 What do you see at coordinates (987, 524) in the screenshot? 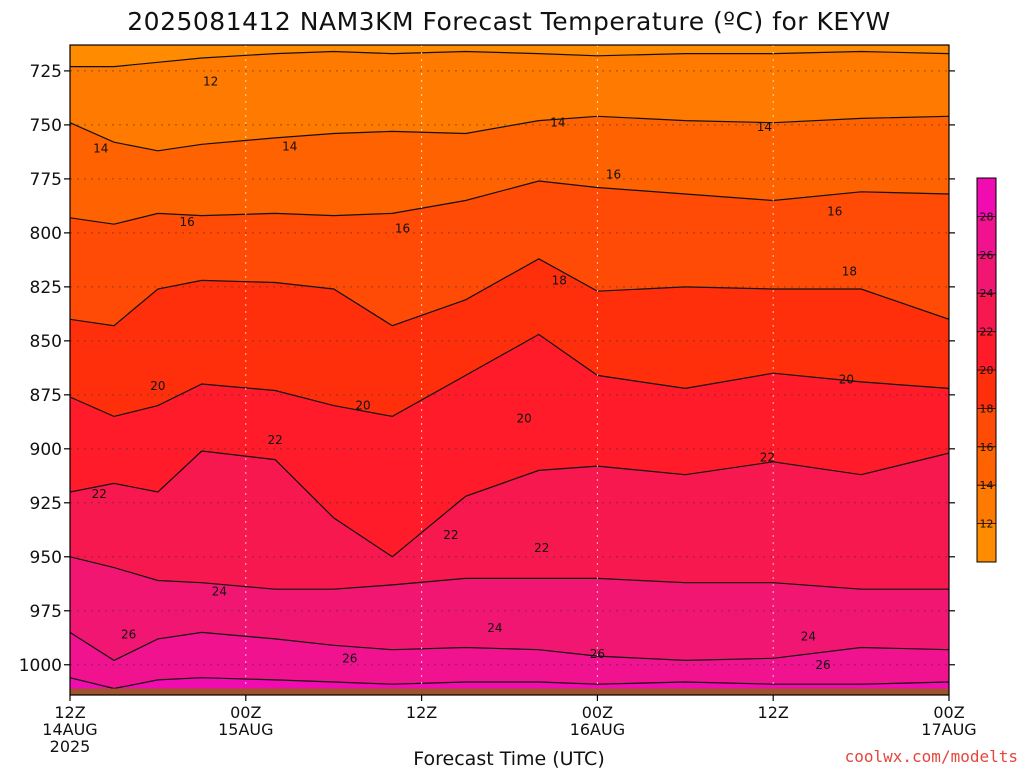
I see `colorbar-tick-label: 12` at bounding box center [987, 524].